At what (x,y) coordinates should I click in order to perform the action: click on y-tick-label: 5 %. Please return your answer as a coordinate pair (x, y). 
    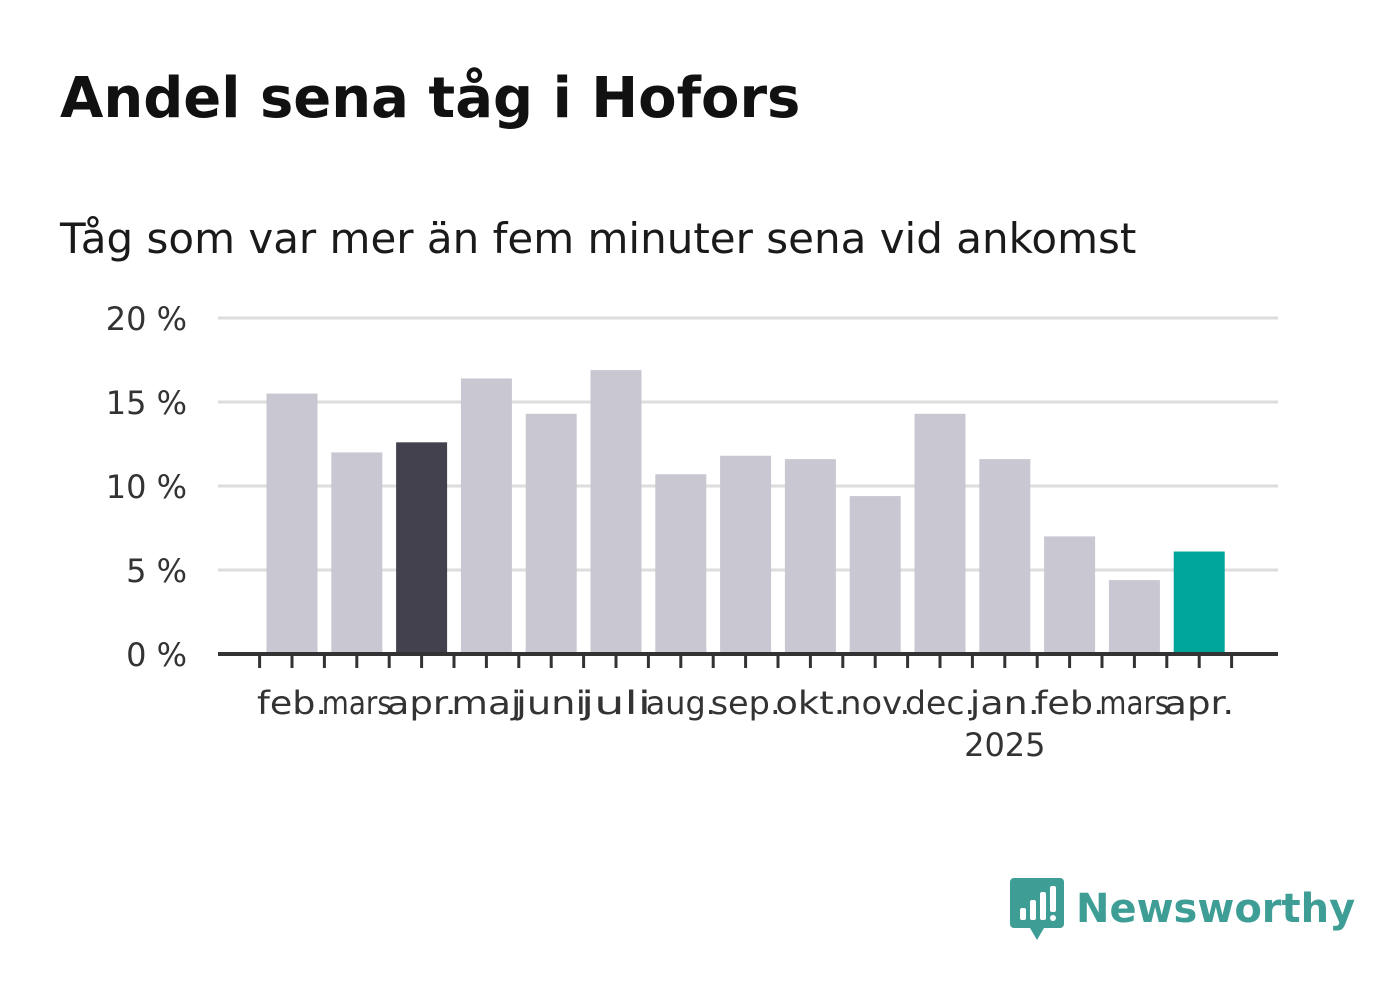
    Looking at the image, I should click on (156, 571).